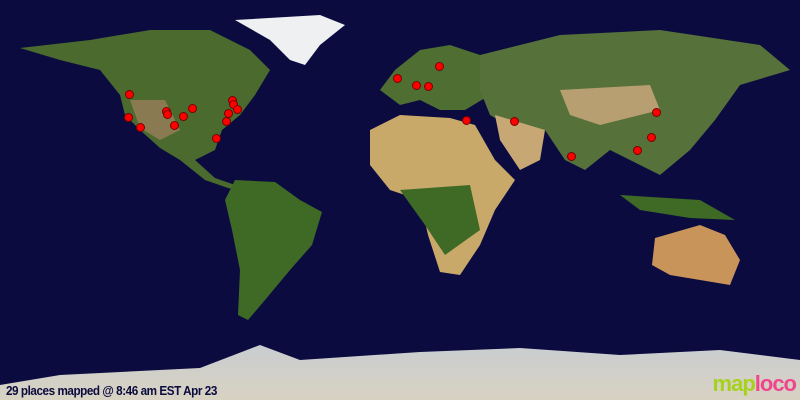 The width and height of the screenshot is (800, 400). What do you see at coordinates (273, 250) in the screenshot?
I see `south-america` at bounding box center [273, 250].